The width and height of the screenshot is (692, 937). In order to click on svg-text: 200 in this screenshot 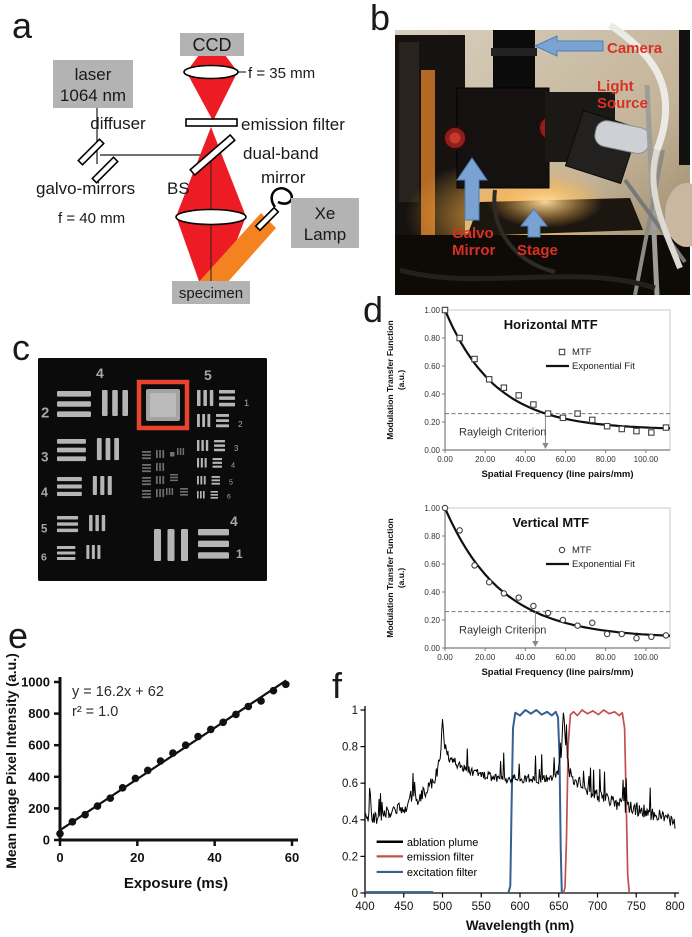, I will do `click(39, 808)`.